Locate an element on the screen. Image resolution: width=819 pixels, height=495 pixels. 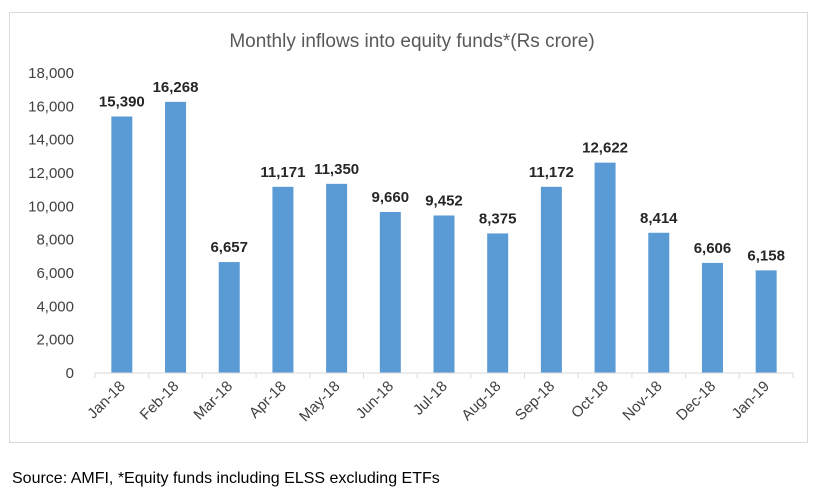
y-tick-label: 0 is located at coordinates (70, 373).